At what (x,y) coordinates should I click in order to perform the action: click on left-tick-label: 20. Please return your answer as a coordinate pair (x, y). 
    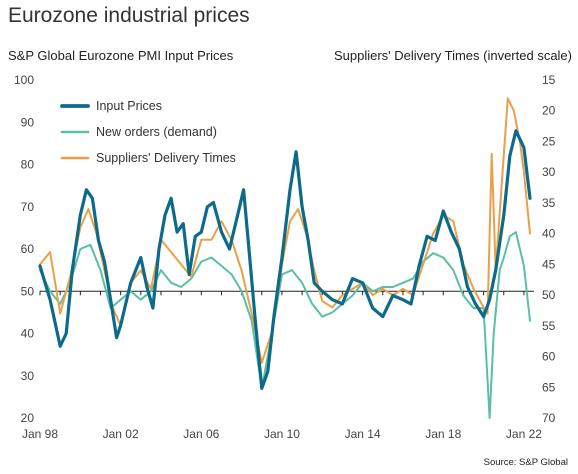
    Looking at the image, I should click on (28, 418).